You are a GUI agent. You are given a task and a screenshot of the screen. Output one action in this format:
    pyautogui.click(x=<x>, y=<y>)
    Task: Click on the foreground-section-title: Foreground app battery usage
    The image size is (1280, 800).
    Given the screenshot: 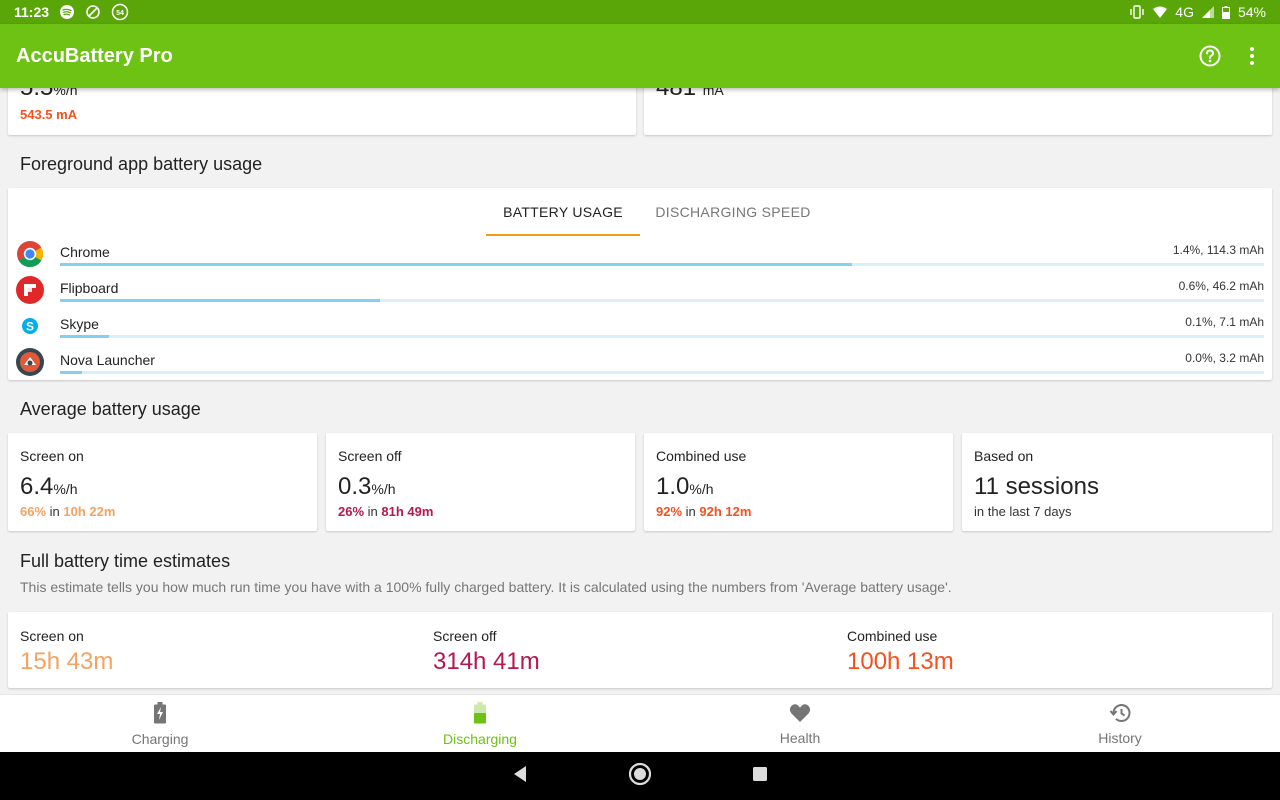 What is the action you would take?
    pyautogui.click(x=141, y=164)
    